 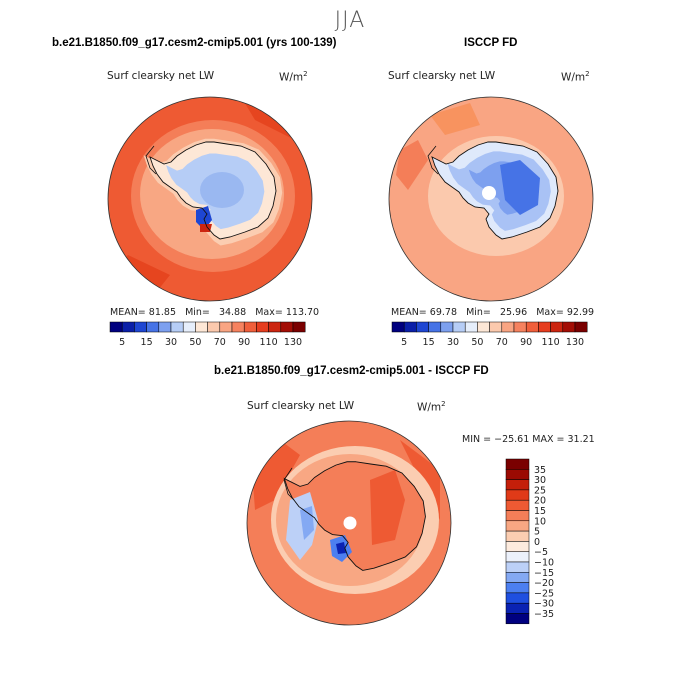 What do you see at coordinates (544, 583) in the screenshot?
I see `colorbar-label: −20` at bounding box center [544, 583].